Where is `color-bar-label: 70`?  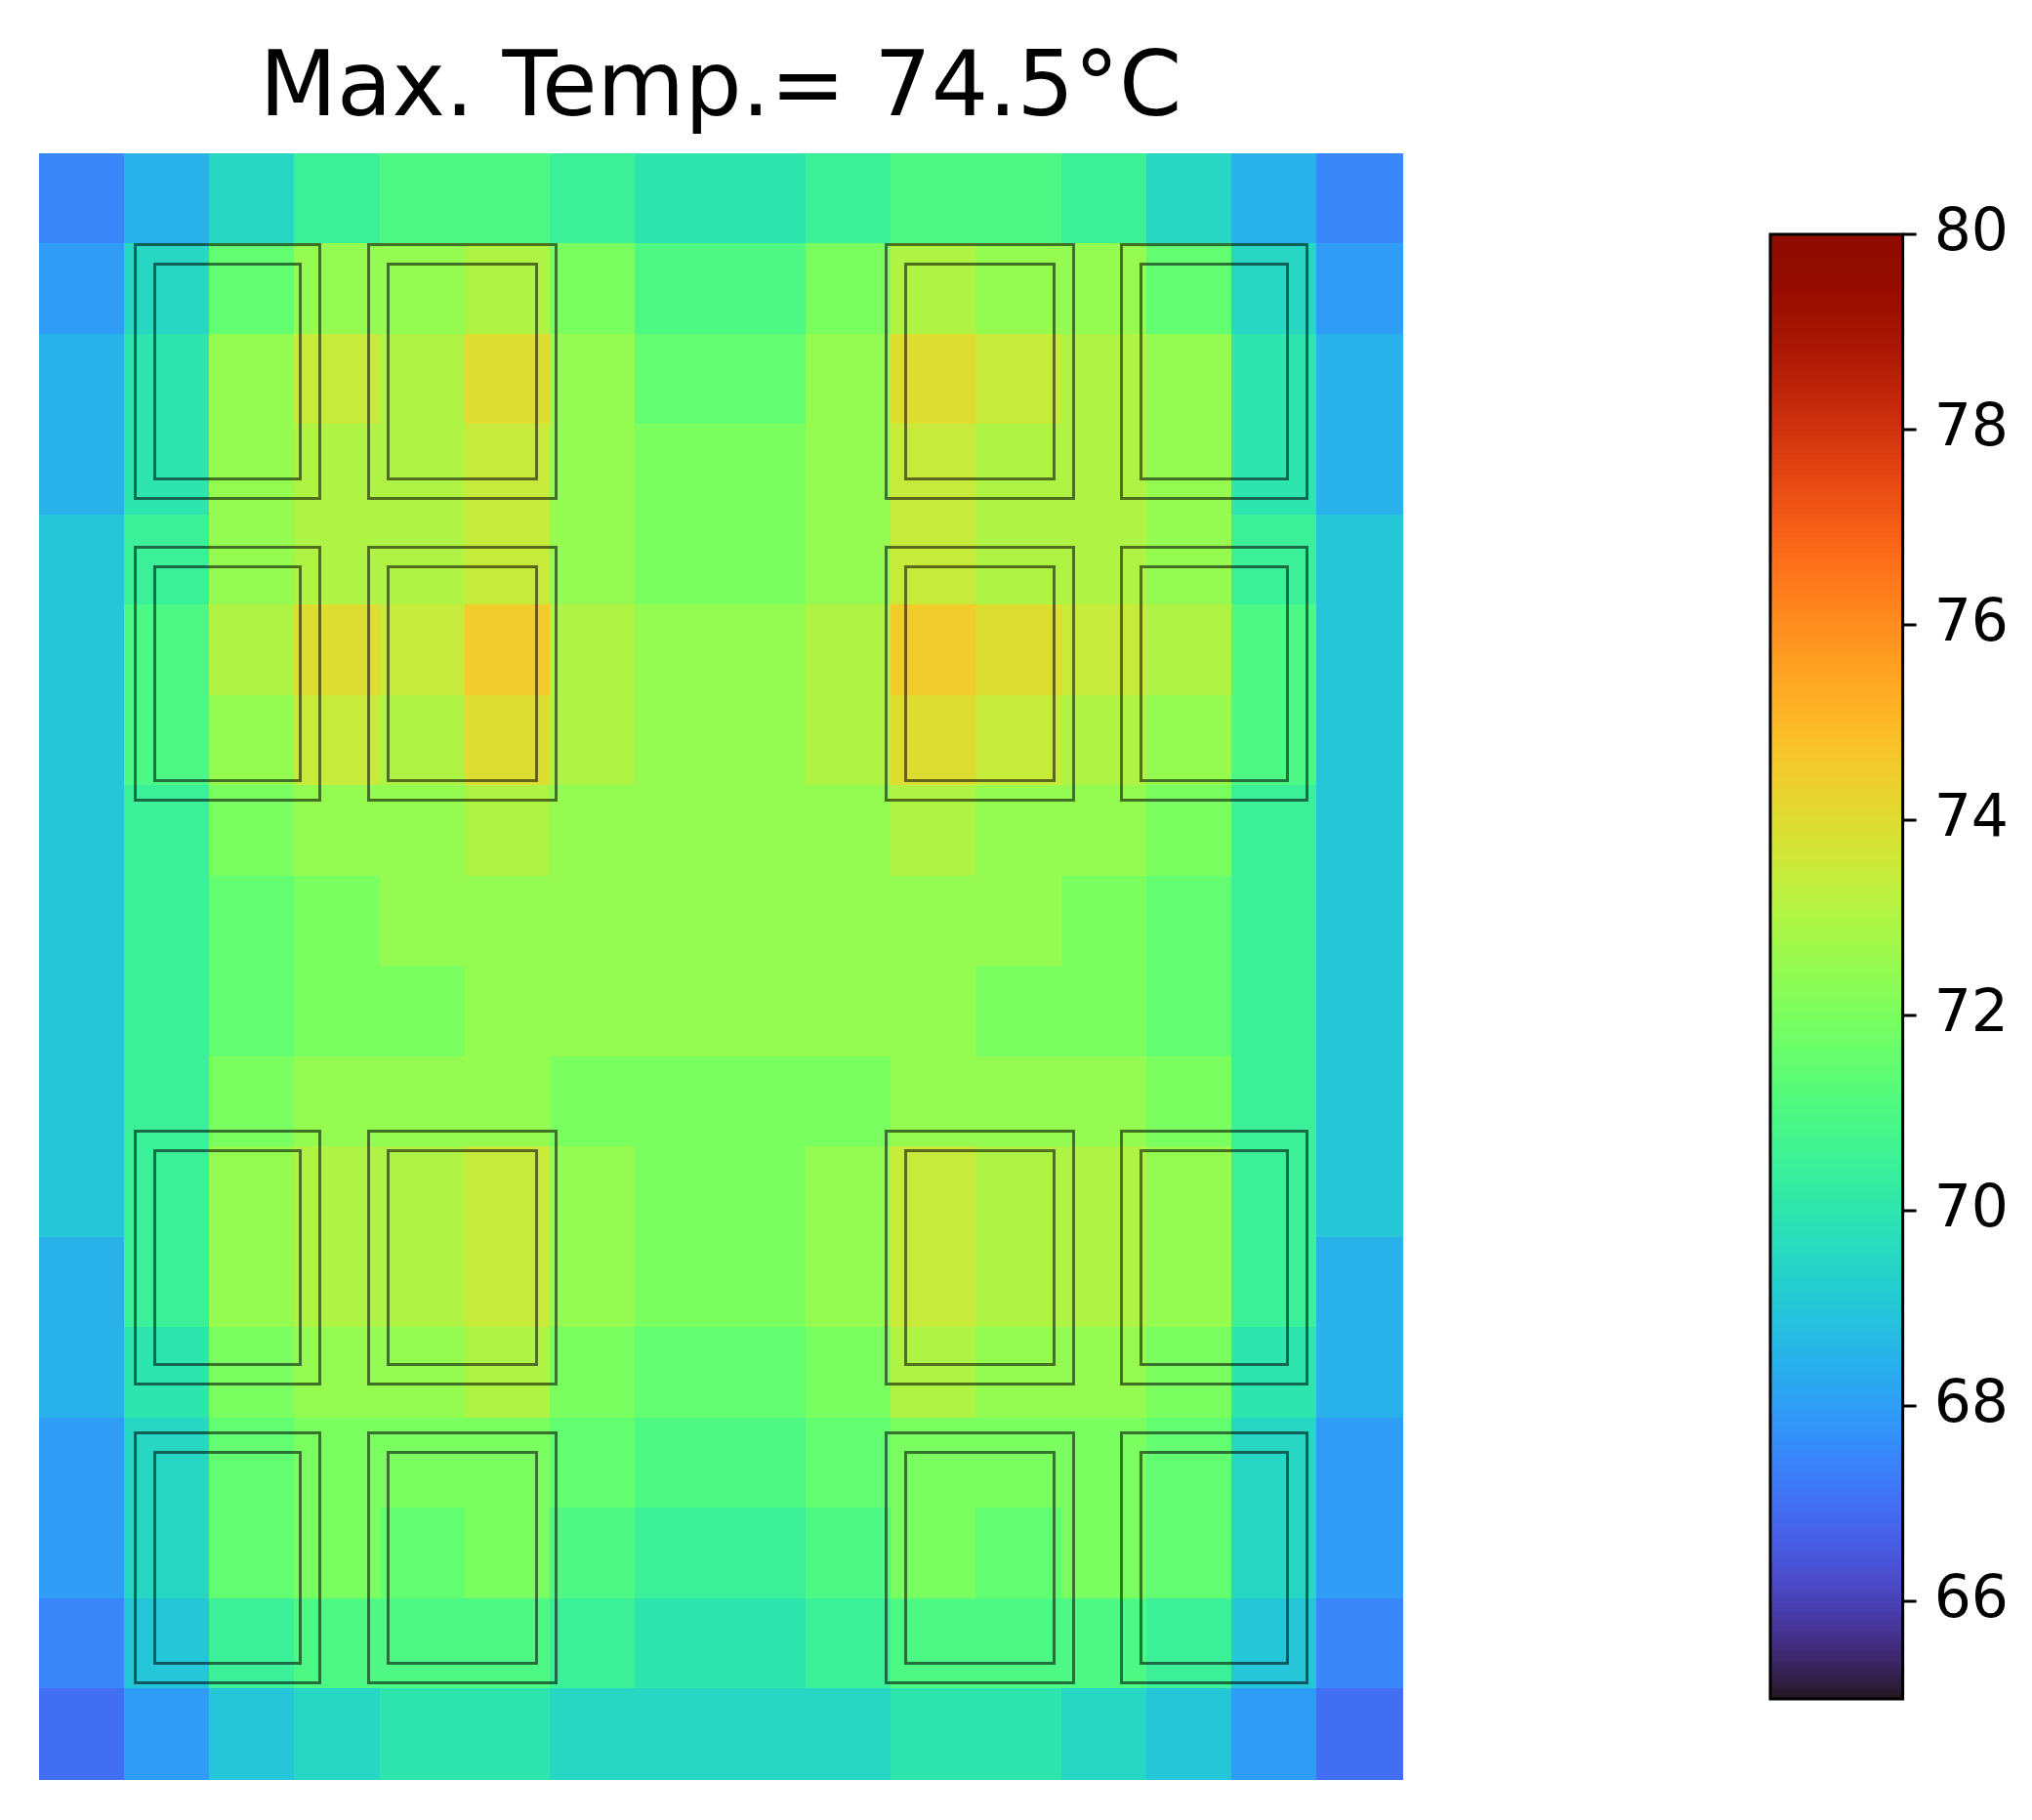
color-bar-label: 70 is located at coordinates (1972, 1205).